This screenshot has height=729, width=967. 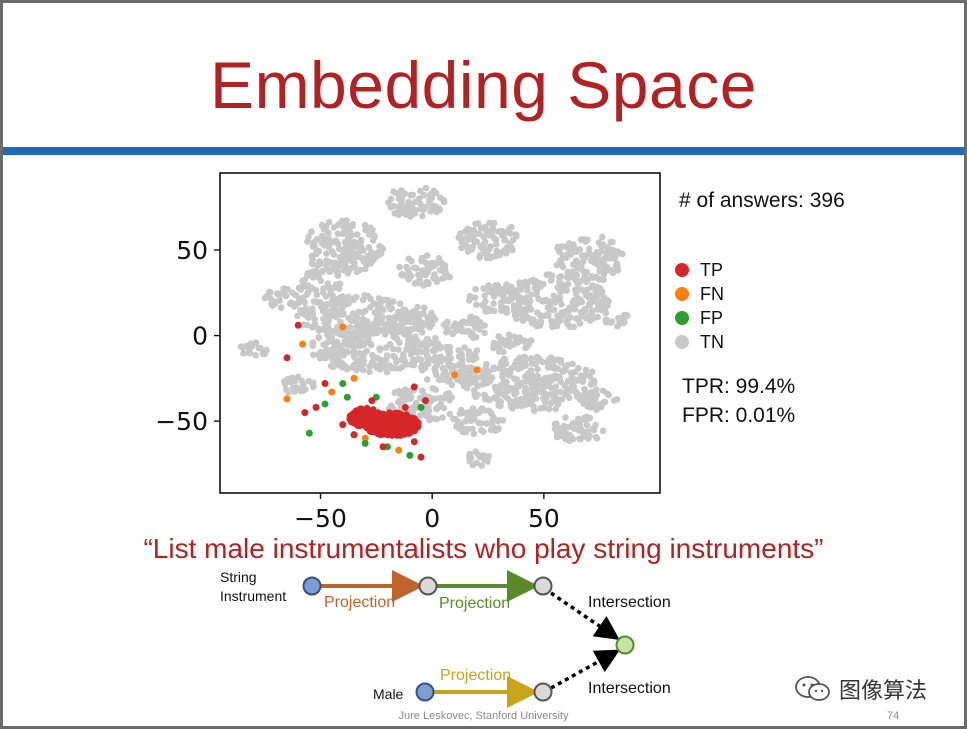 What do you see at coordinates (312, 586) in the screenshot?
I see `anchor-node-string-instrument` at bounding box center [312, 586].